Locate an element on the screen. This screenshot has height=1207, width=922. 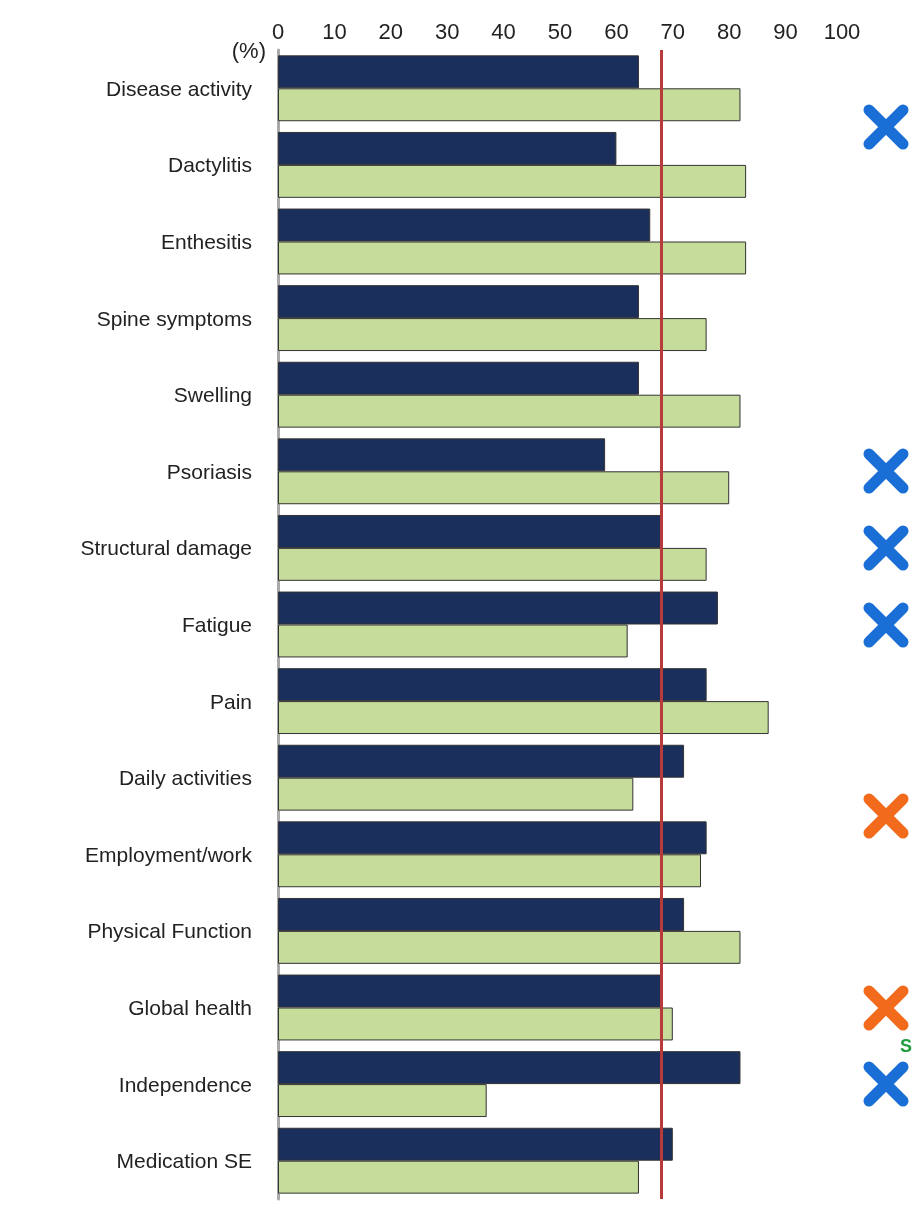
y-tick-label: Independence is located at coordinates (185, 1084).